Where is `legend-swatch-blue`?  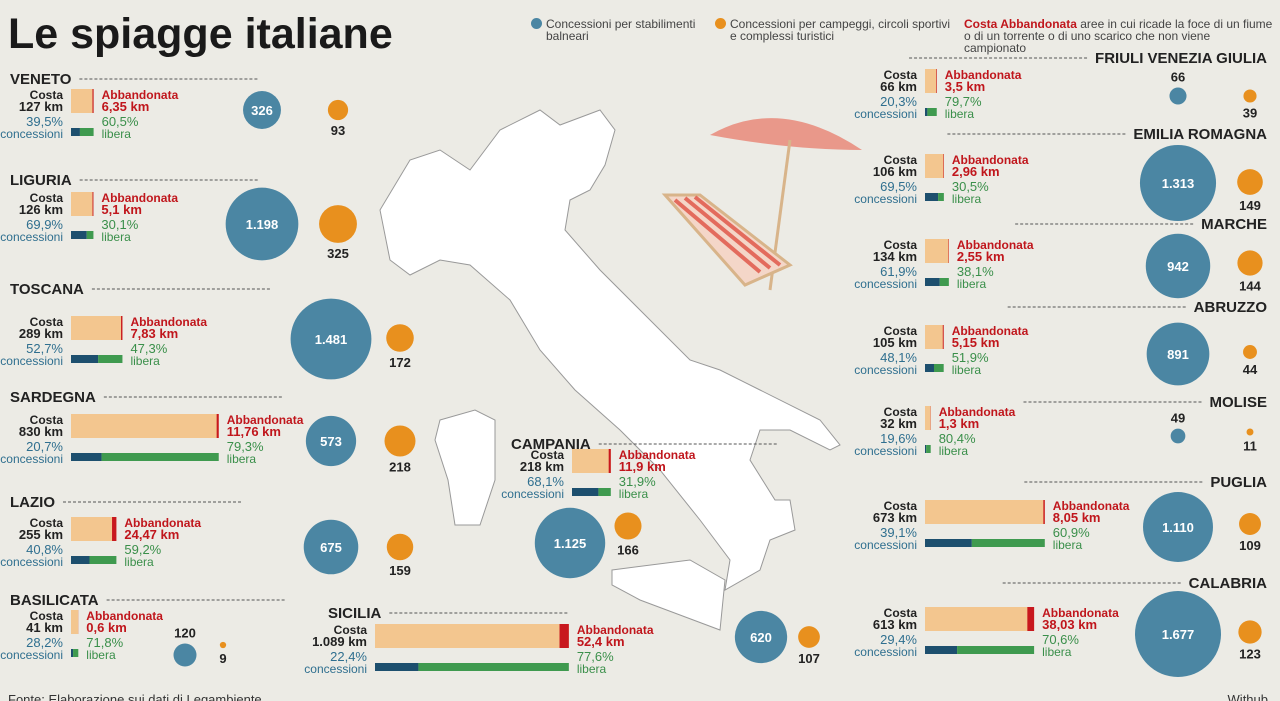 legend-swatch-blue is located at coordinates (536, 23).